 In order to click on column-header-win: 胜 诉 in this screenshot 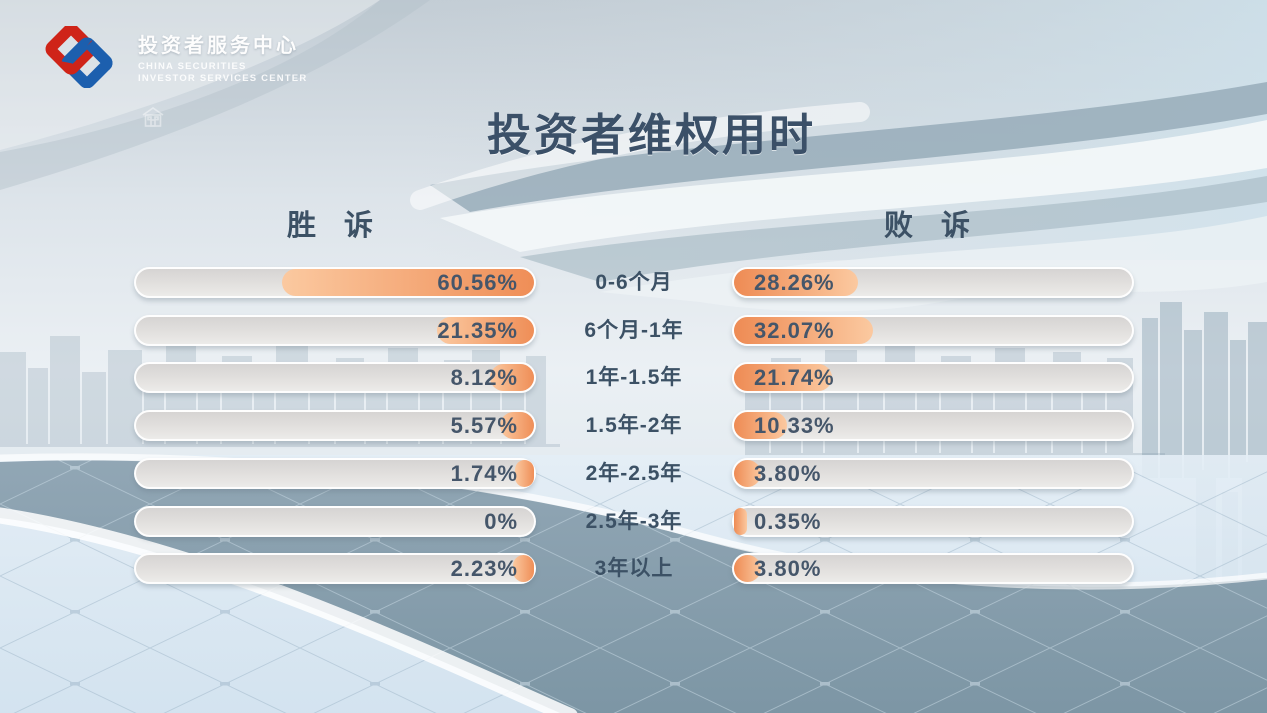, I will do `click(335, 226)`.